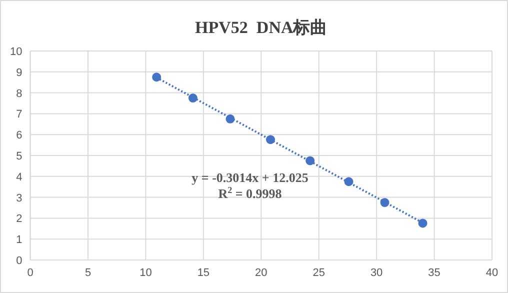  Describe the element at coordinates (261, 273) in the screenshot. I see `x-tick-label: 20` at that location.